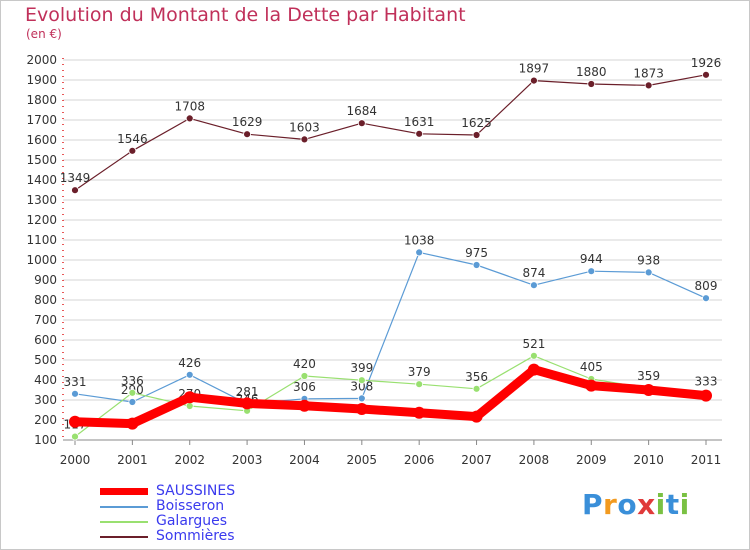 The height and width of the screenshot is (550, 750). What do you see at coordinates (75, 382) in the screenshot?
I see `data-label: 331` at bounding box center [75, 382].